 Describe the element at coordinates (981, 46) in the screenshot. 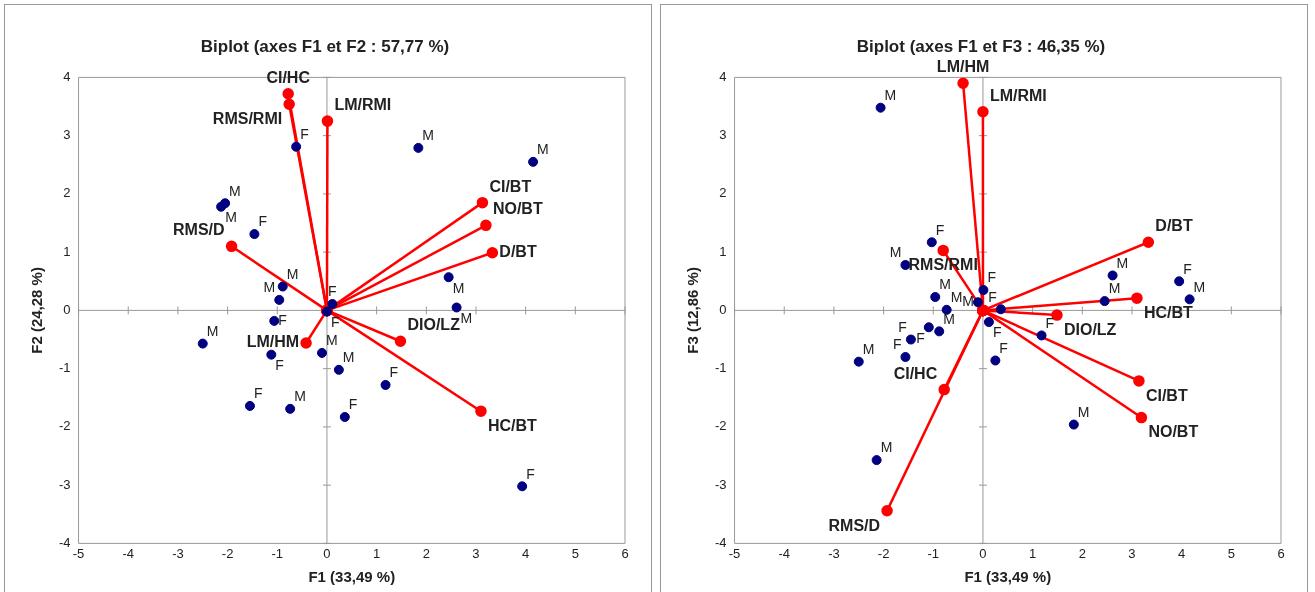

I see `chart-title: Biplot (axes F1 et F3 : 46,35 %)` at that location.